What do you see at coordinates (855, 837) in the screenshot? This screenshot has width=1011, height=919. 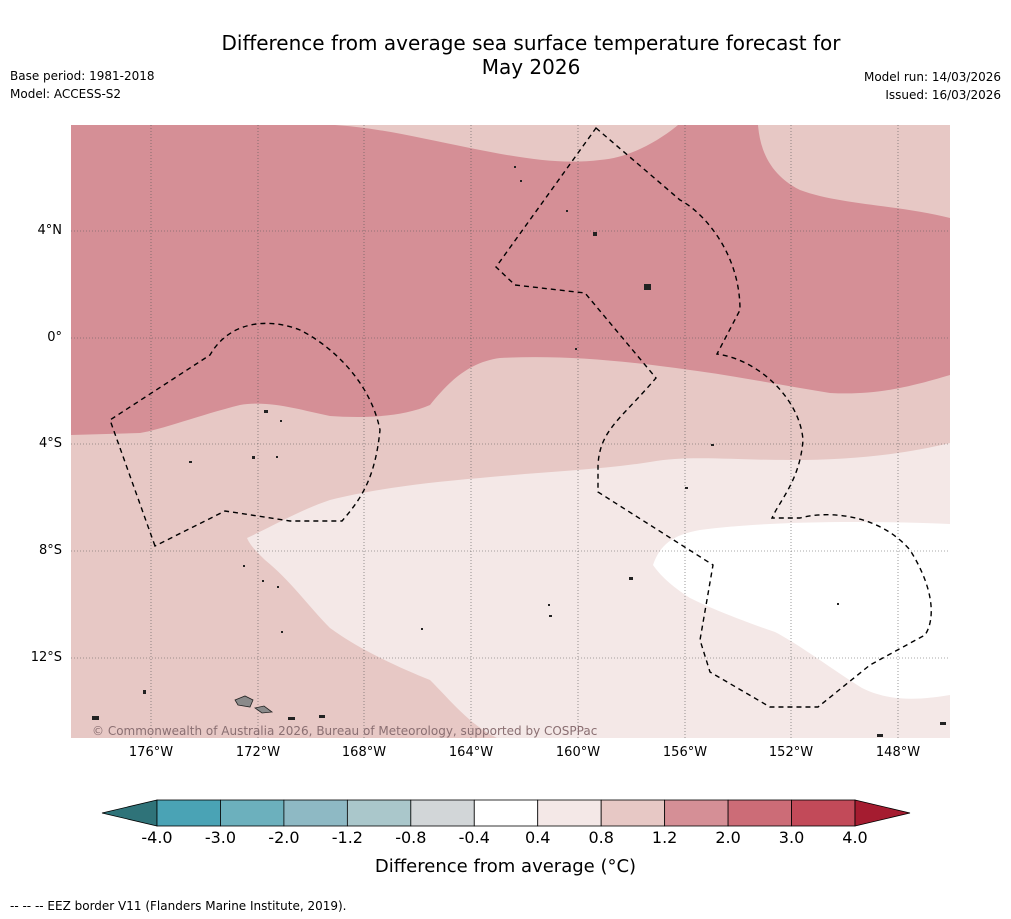 I see `colorbar-tick-label: 4.0` at bounding box center [855, 837].